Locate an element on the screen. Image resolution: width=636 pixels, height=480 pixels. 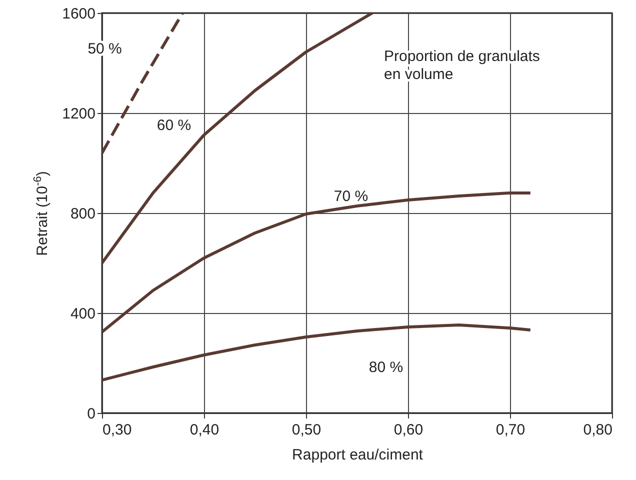
series-label: 70 % is located at coordinates (351, 196).